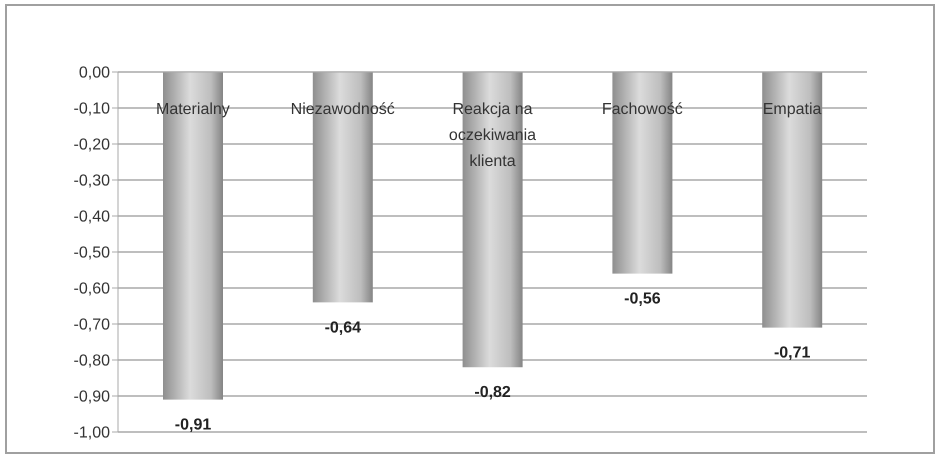 The height and width of the screenshot is (455, 936). What do you see at coordinates (792, 109) in the screenshot?
I see `x-tick-label: Empatia` at bounding box center [792, 109].